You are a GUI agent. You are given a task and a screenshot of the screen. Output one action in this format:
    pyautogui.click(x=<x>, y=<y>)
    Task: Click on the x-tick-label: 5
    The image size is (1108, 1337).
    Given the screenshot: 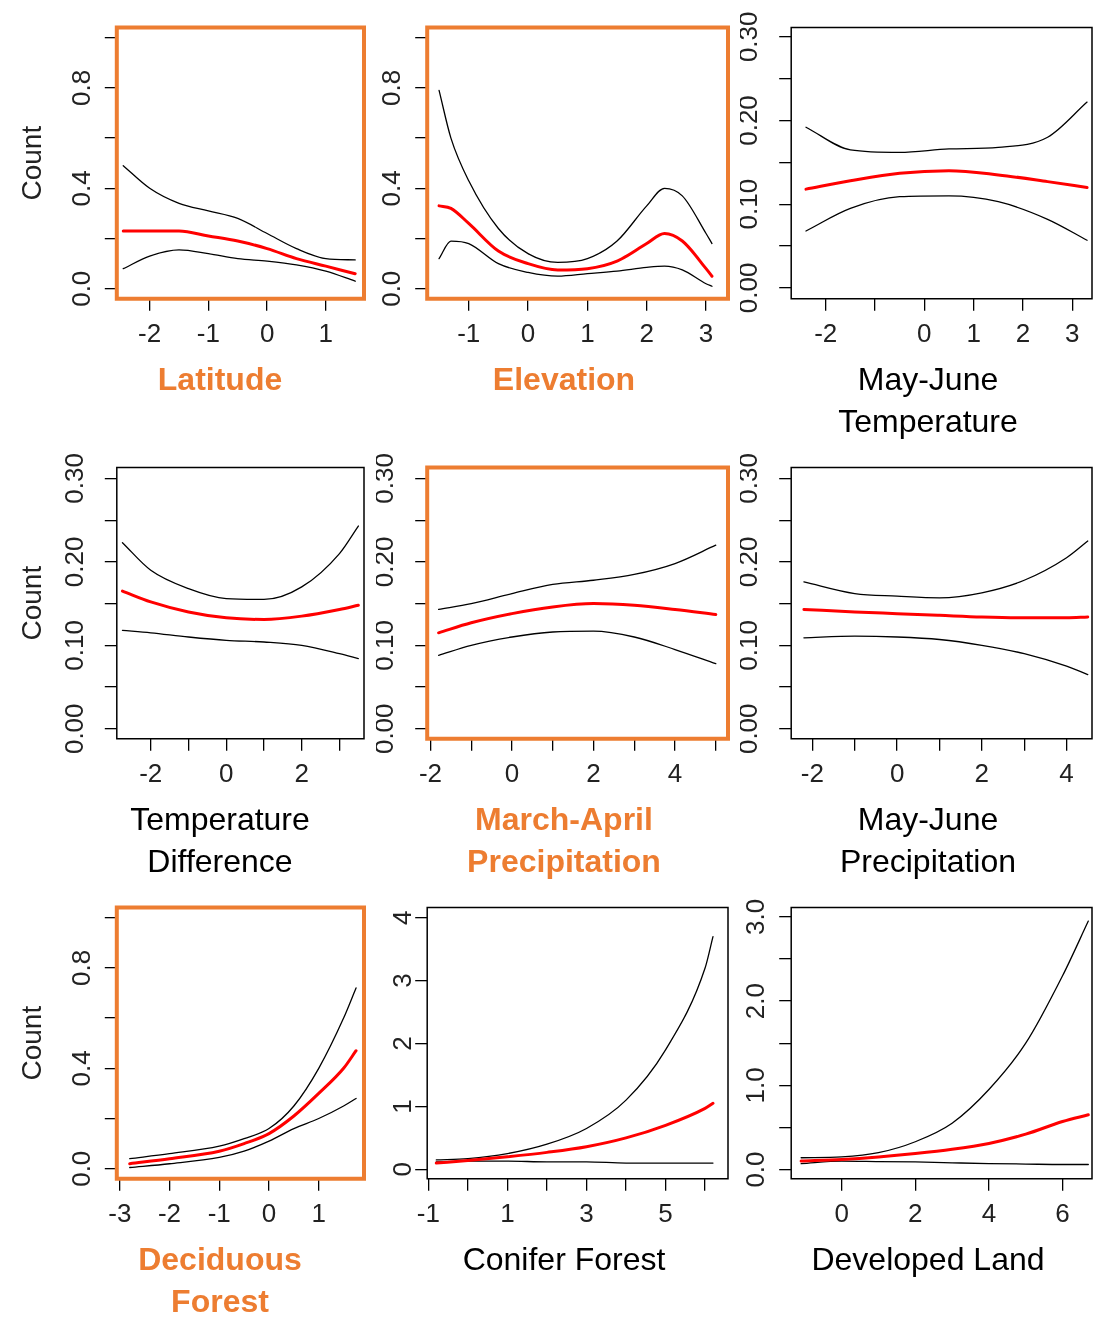 What is the action you would take?
    pyautogui.click(x=665, y=1212)
    